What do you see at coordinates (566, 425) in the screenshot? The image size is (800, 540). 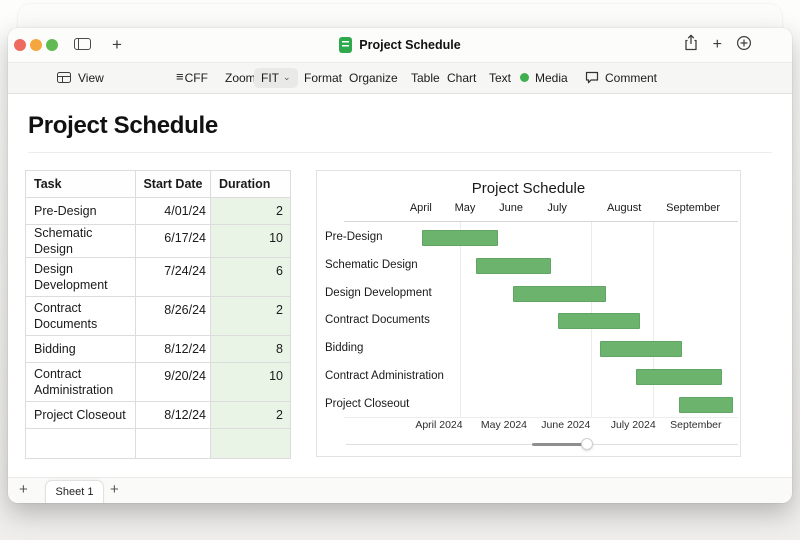 I see `bottom-axis-label: June 2024` at bounding box center [566, 425].